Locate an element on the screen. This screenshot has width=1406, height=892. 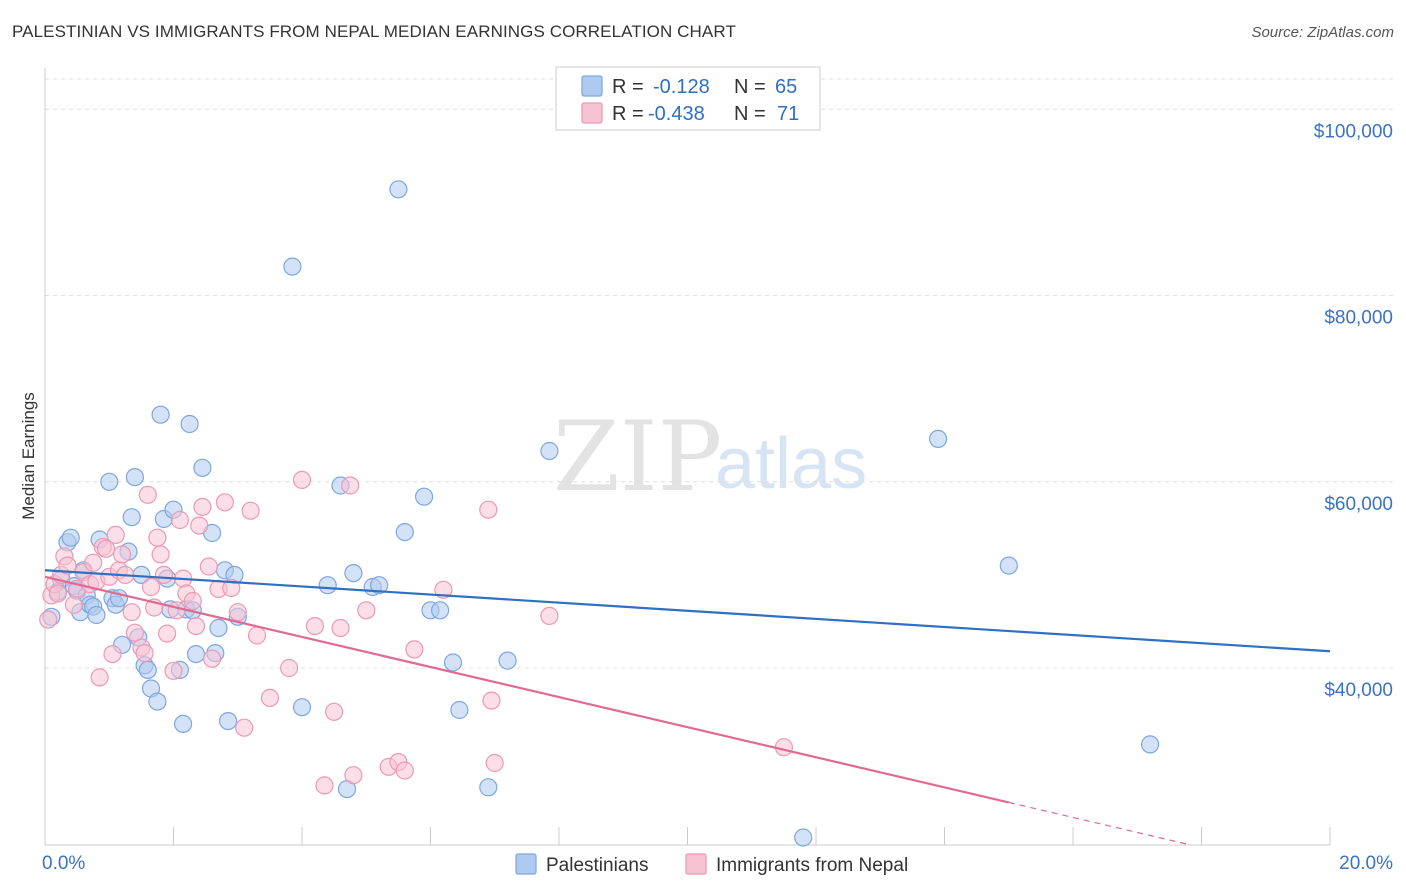
bottom-legend-swatch-palestinians is located at coordinates (526, 864).